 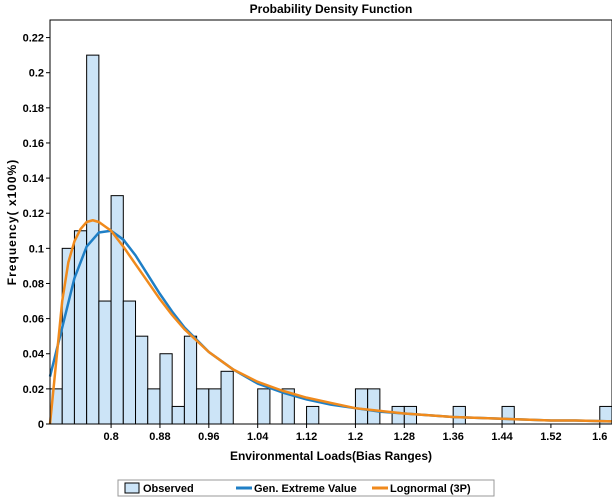 I want to click on legend-gev-label: Gen. Extreme Value, so click(x=305, y=489).